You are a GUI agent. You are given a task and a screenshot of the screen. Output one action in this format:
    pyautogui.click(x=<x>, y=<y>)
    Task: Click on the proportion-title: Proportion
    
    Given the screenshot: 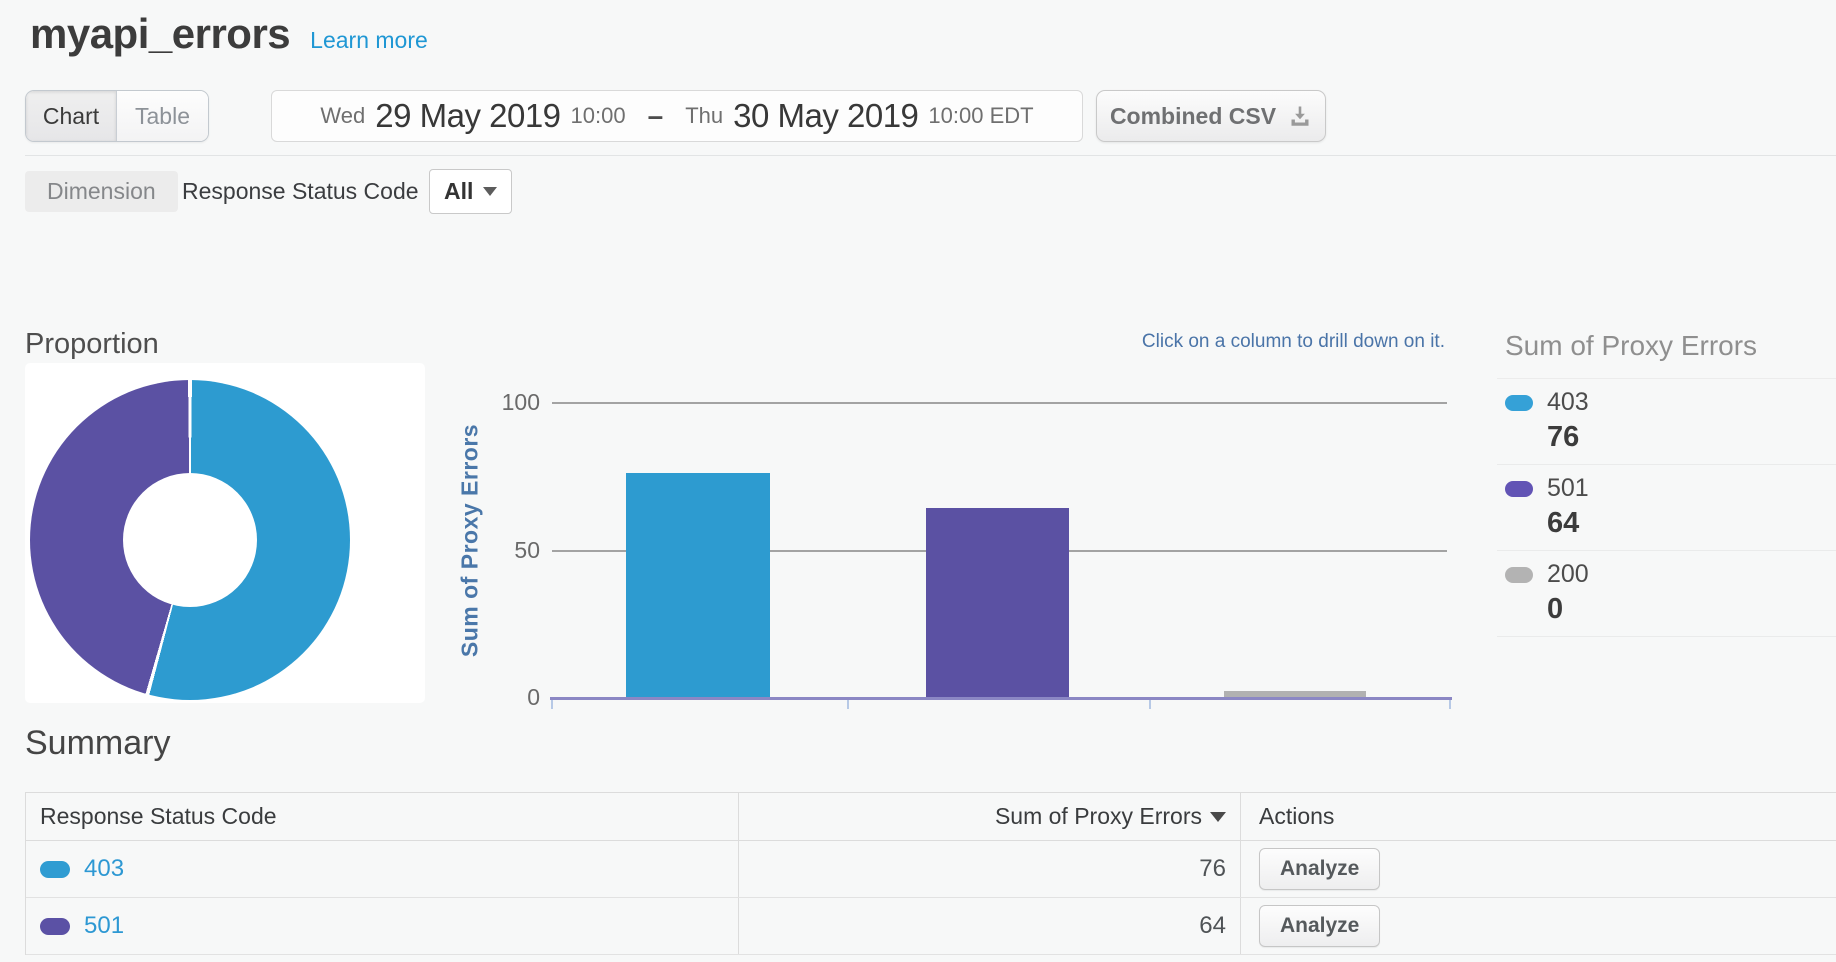 What is the action you would take?
    pyautogui.click(x=92, y=344)
    